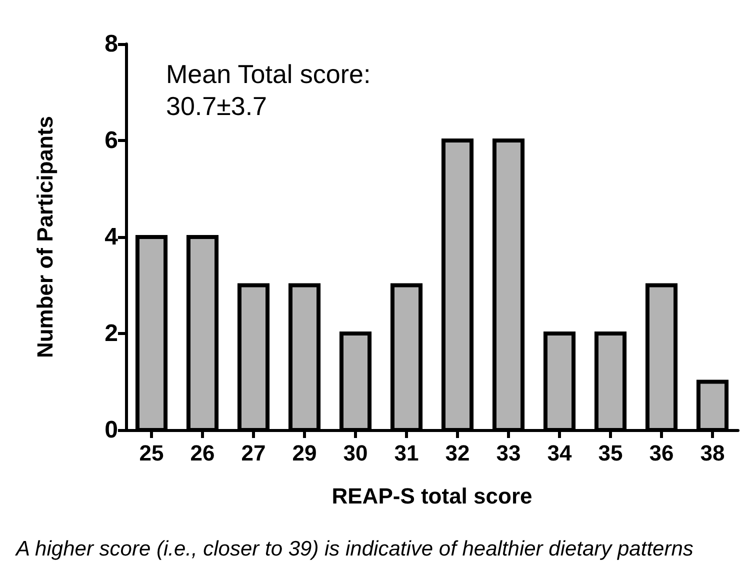  I want to click on x-tick-label: 29, so click(304, 453).